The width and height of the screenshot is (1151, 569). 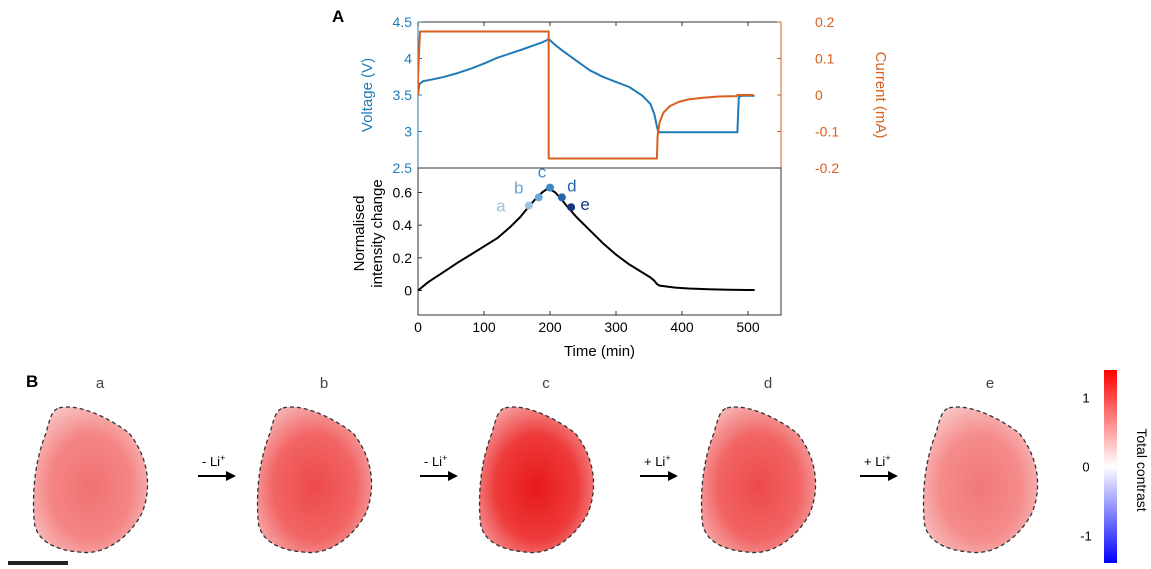 What do you see at coordinates (1142, 469) in the screenshot?
I see `colorbar-label: Total contrast` at bounding box center [1142, 469].